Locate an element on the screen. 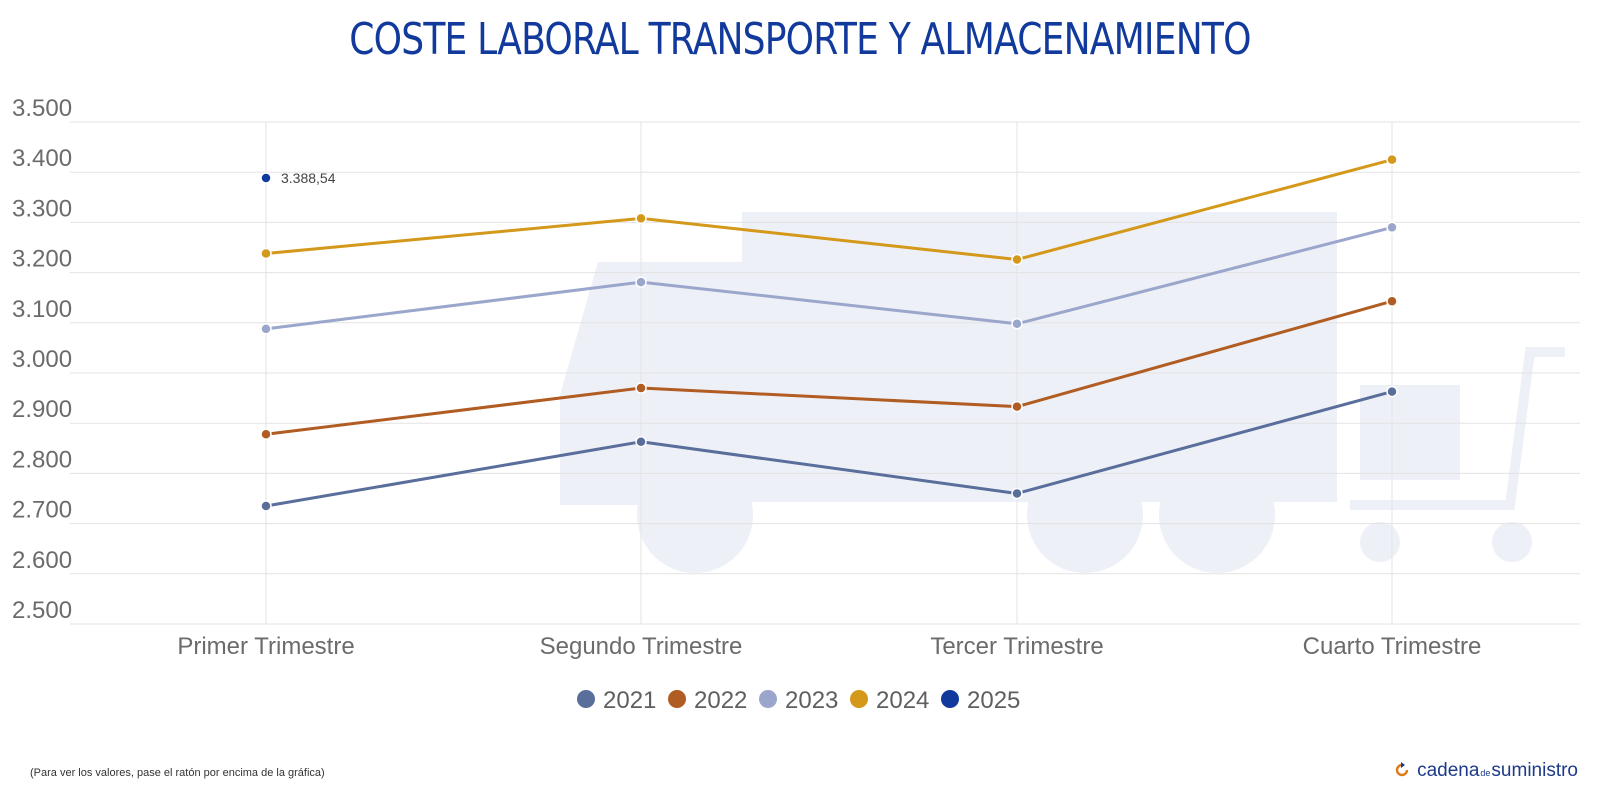  x-tick-label: Tercer Trimestre is located at coordinates (1016, 646).